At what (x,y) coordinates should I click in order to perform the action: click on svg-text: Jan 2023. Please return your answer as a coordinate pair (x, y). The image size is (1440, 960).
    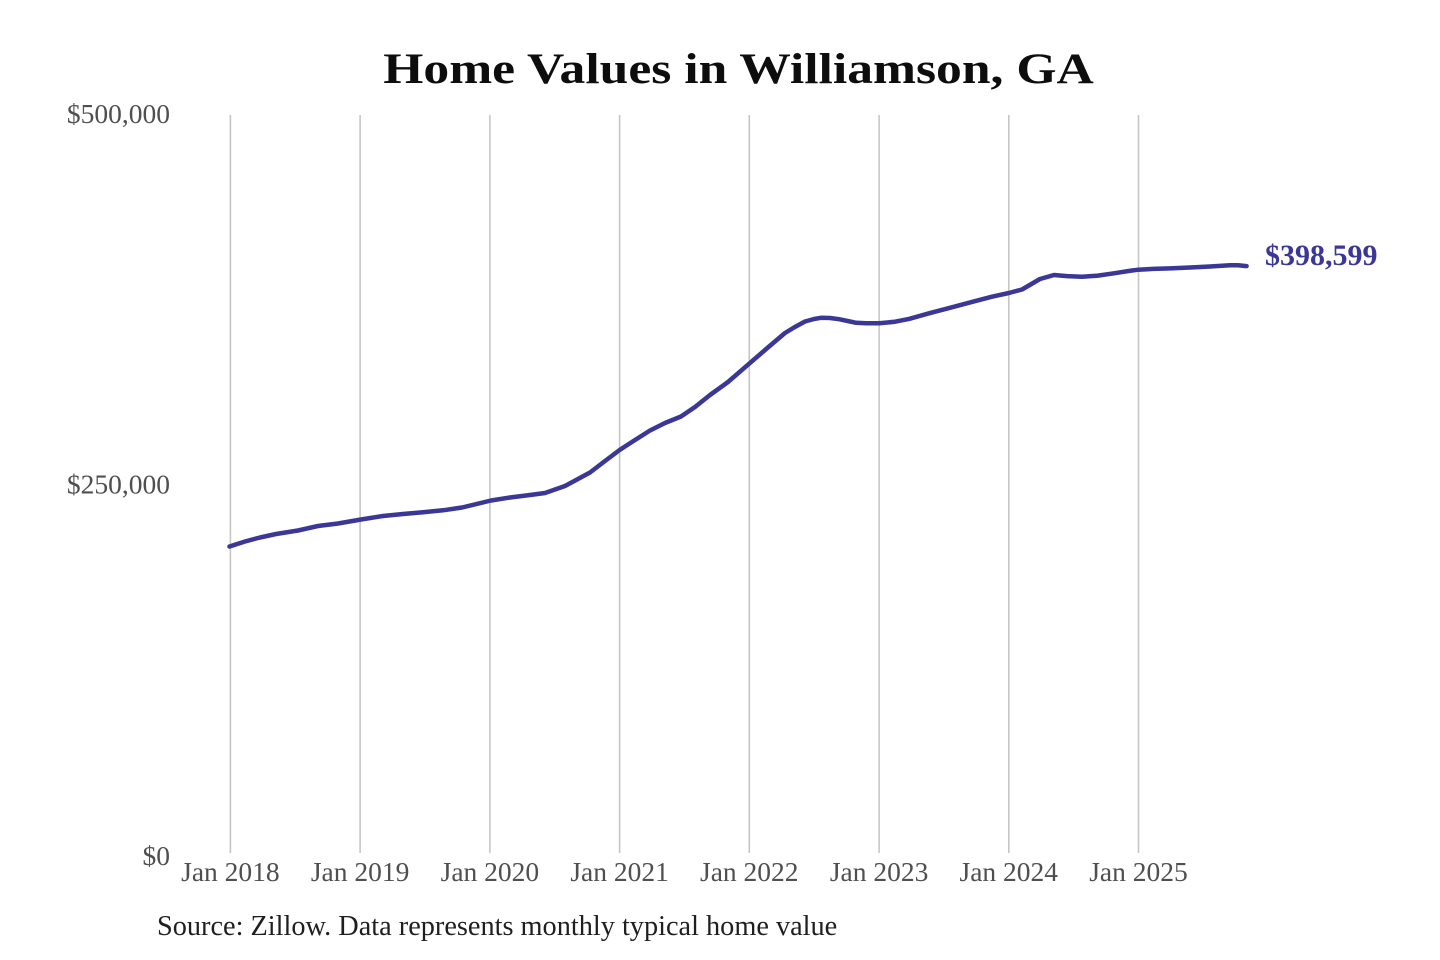
    Looking at the image, I should click on (879, 871).